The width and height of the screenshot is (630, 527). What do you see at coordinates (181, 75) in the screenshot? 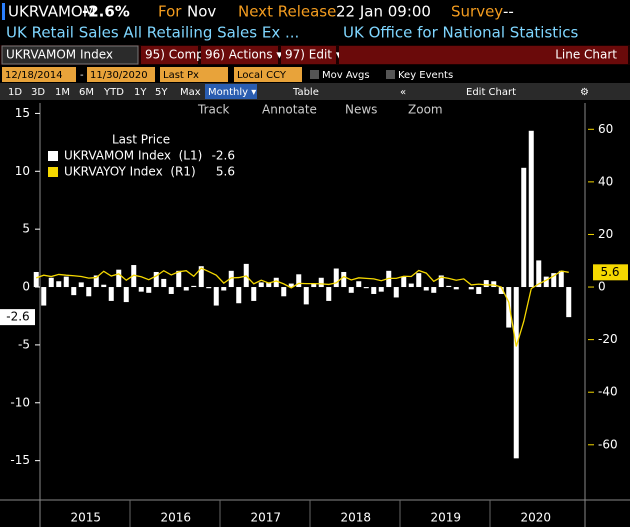
I see `field: Last Px` at bounding box center [181, 75].